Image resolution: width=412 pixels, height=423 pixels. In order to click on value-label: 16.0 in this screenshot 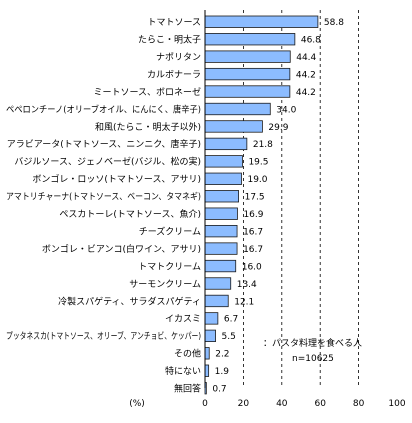, I will do `click(252, 267)`.